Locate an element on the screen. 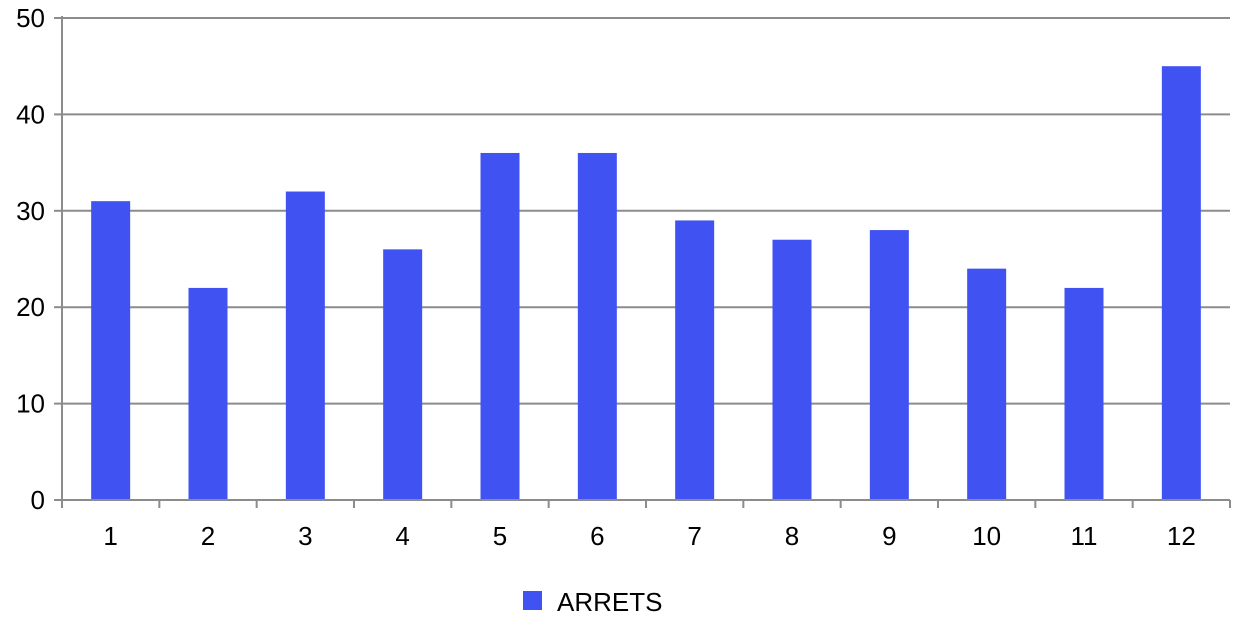 The image size is (1233, 619). x-axis-tick-labels: 1 2 3 4 5 6 7 8 9 10 11 12 is located at coordinates (649, 536).